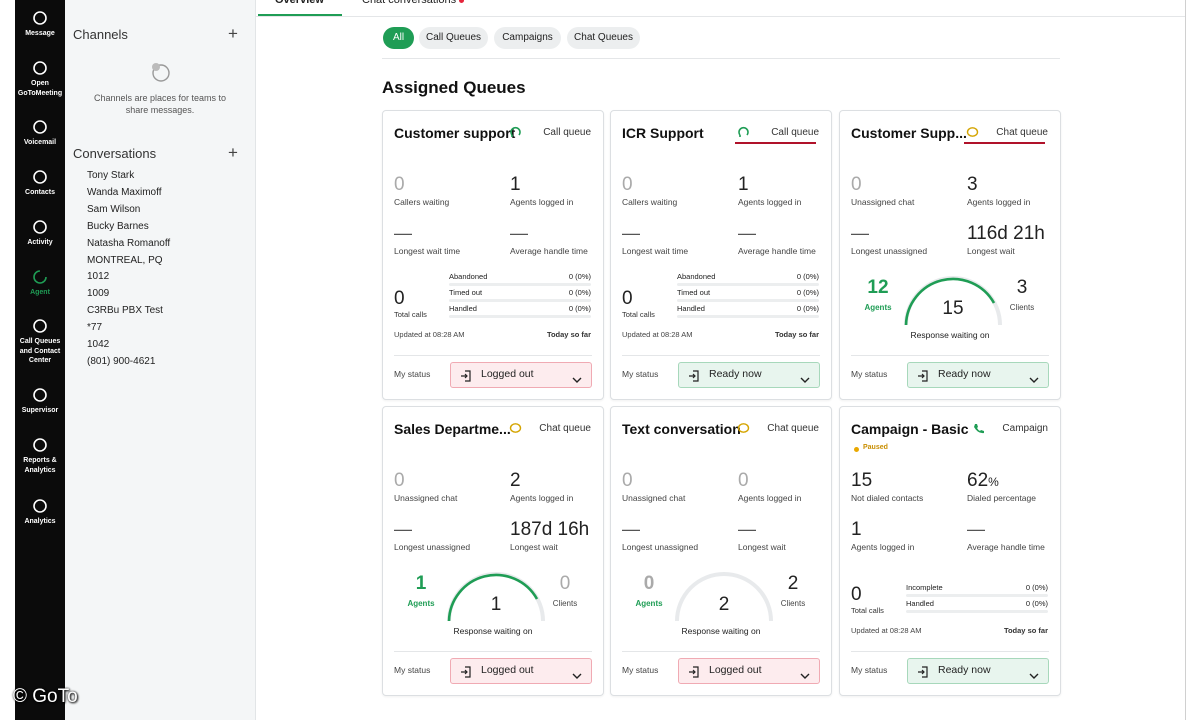 The height and width of the screenshot is (720, 1200). I want to click on conversation-item: (801) 900-4621, so click(121, 361).